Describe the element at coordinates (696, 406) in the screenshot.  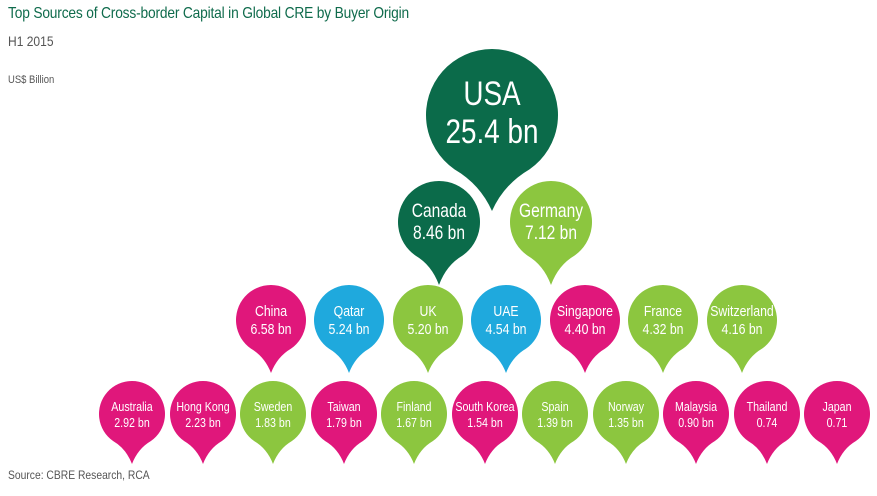
I see `bubble-country-label: Malaysia` at that location.